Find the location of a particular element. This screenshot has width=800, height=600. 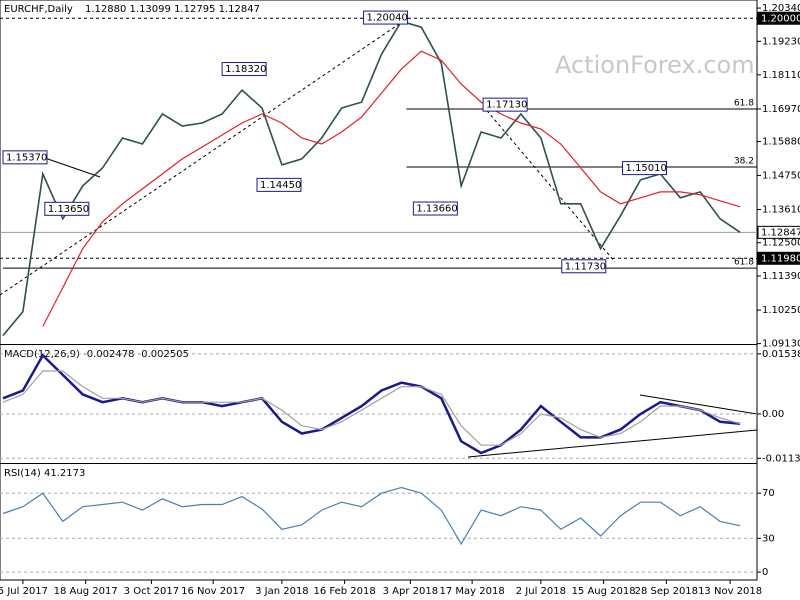

y-tick-label: 1.13610 is located at coordinates (781, 210).